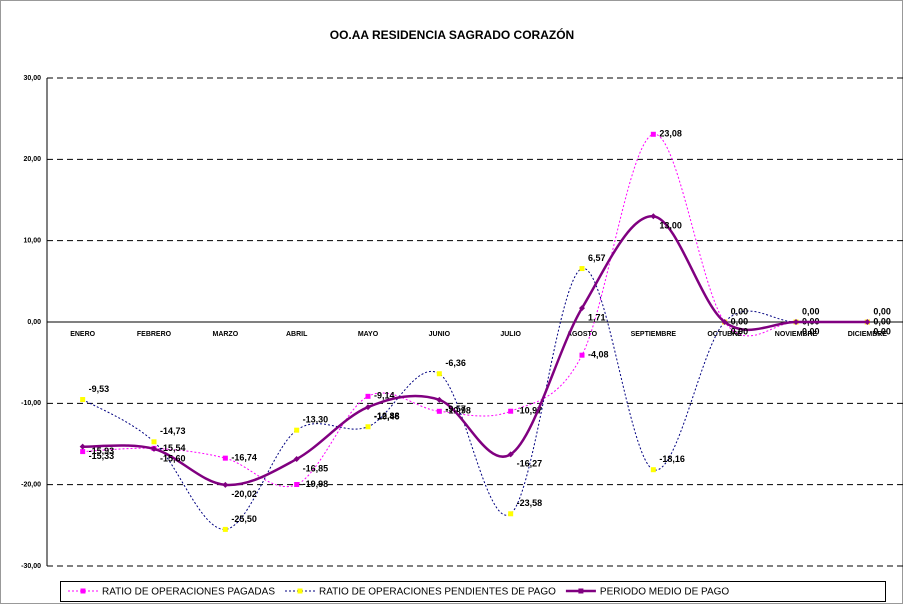 This screenshot has width=904, height=605. I want to click on legend-label: RATIO DE OPERACIONES PAGADAS, so click(188, 592).